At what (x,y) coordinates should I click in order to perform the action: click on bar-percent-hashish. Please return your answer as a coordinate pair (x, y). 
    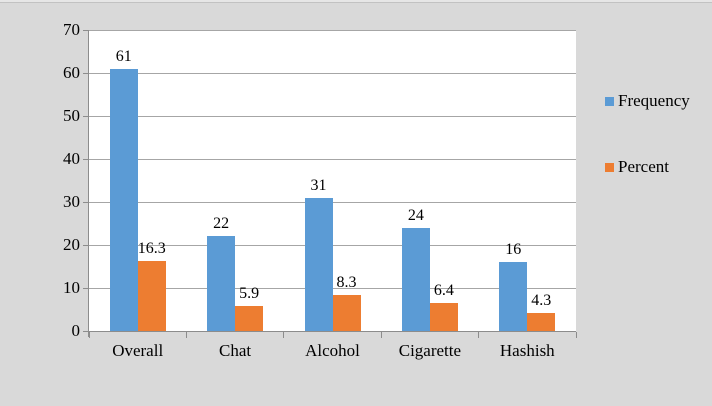
    Looking at the image, I should click on (541, 321).